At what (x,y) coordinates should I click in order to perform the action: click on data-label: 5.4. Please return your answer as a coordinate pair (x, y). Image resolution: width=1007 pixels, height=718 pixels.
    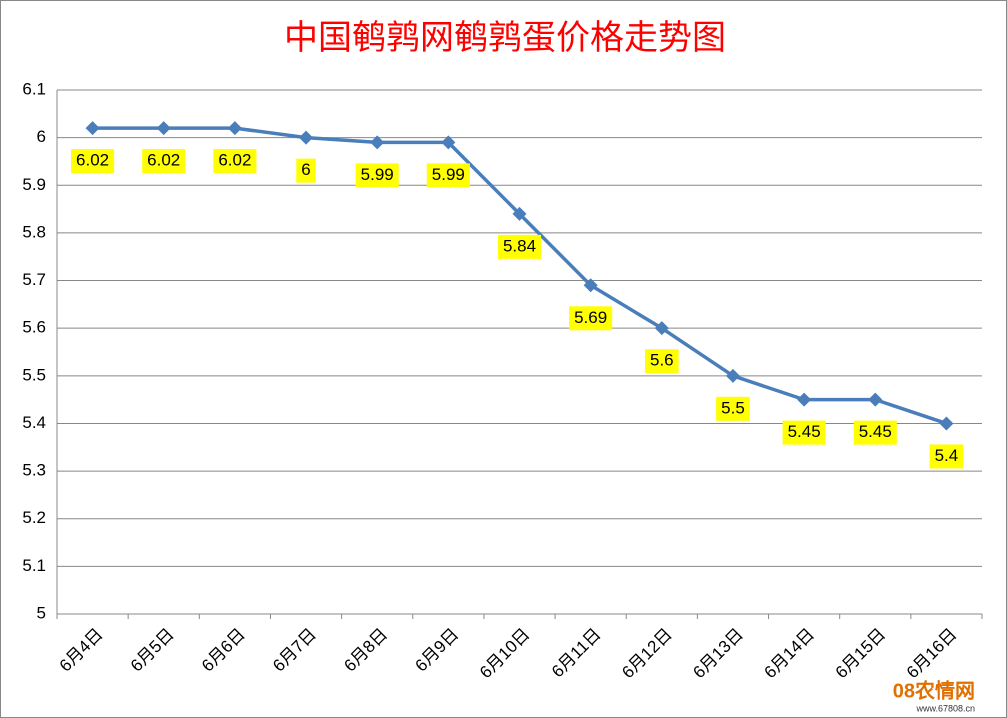
    Looking at the image, I should click on (946, 456).